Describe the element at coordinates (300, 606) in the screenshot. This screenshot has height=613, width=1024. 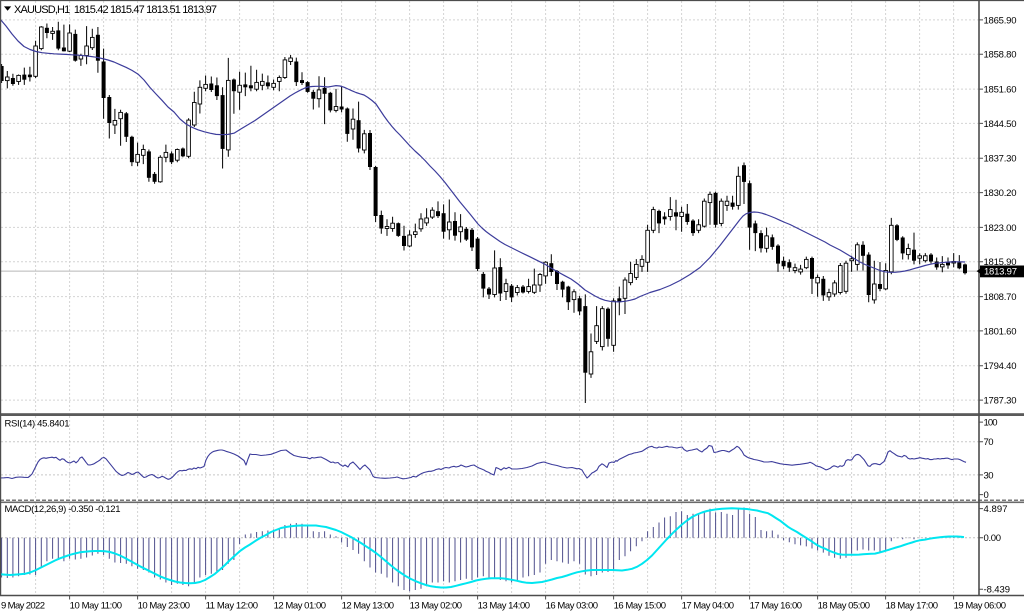
I see `svg-text: 12 May 01:00` at that location.